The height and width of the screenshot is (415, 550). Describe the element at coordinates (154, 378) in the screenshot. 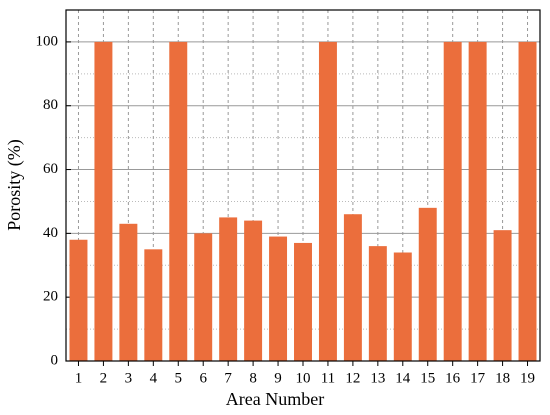

I see `x-tick-label: 4` at that location.